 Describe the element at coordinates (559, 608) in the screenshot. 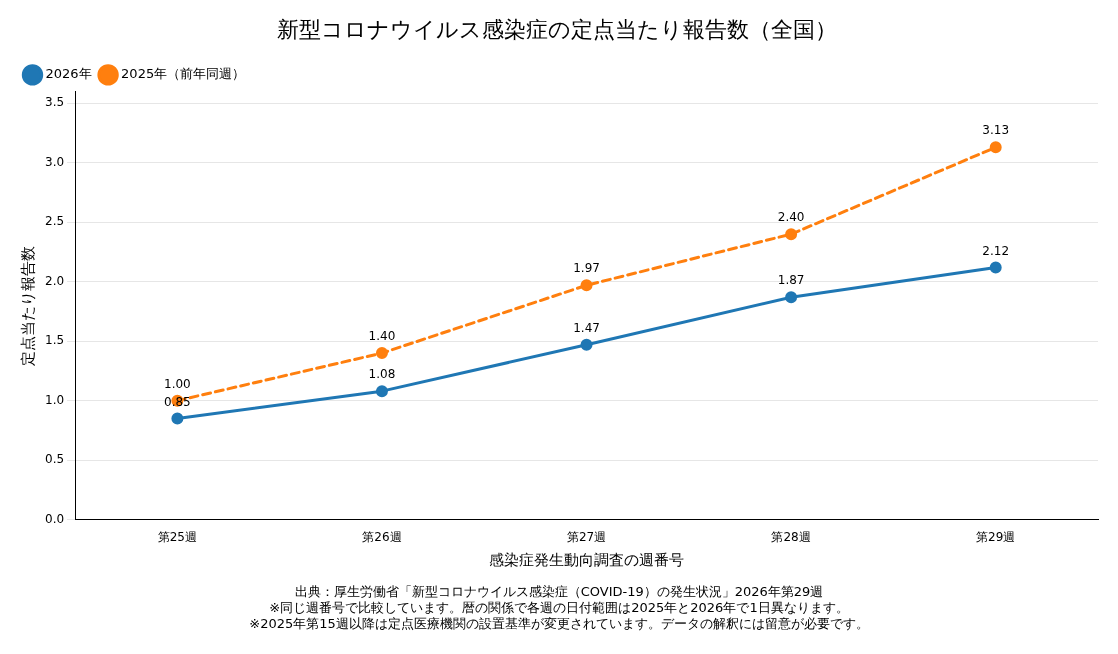

I see `text: ※同じ週番号で比較しています。暦の関係で各週の日付範囲は2025年と2026年で1日異なります。` at that location.